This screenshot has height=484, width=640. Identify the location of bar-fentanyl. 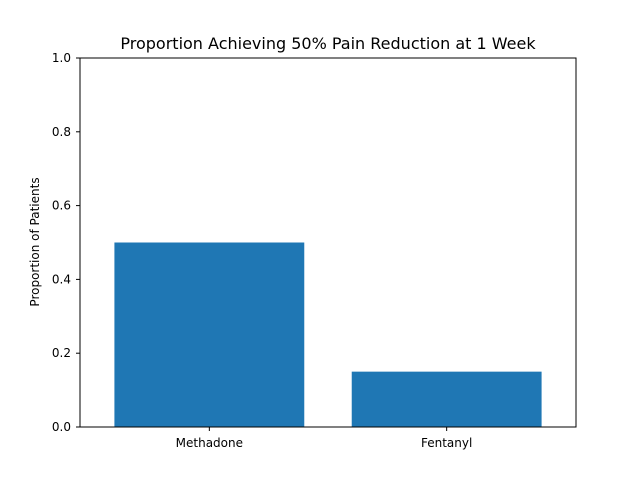
(446, 399).